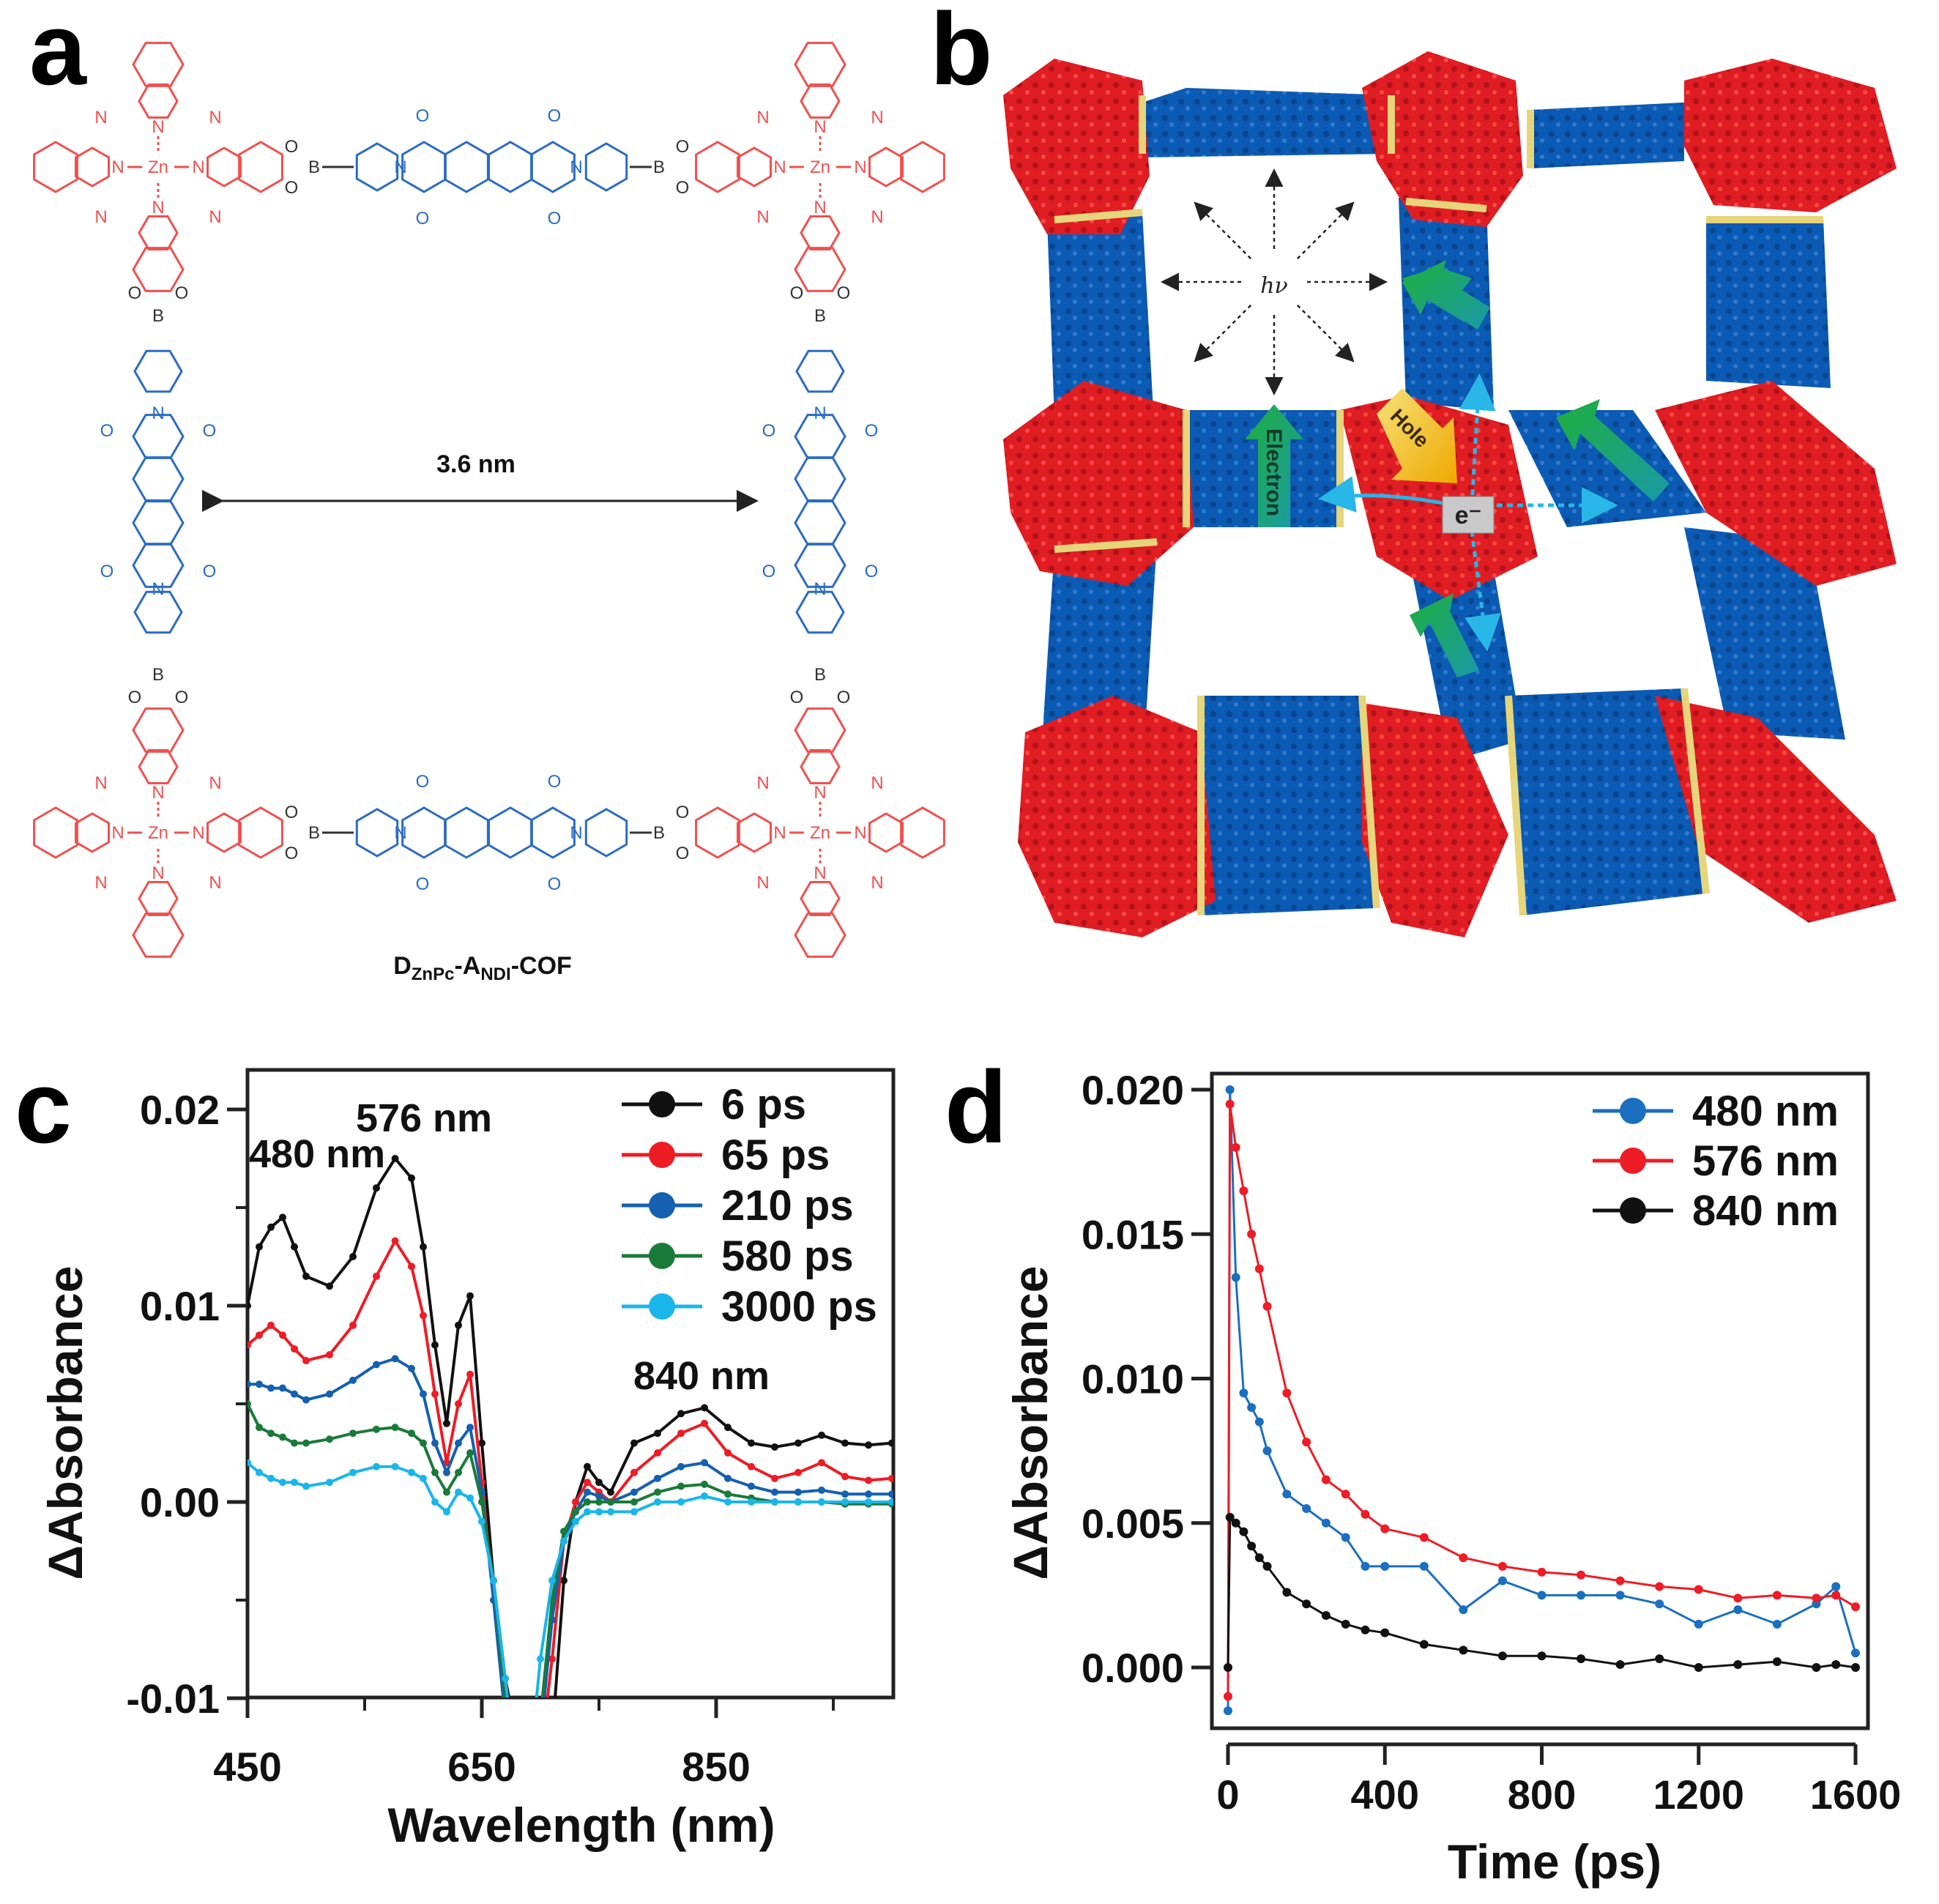 Image resolution: width=1939 pixels, height=1904 pixels. What do you see at coordinates (581, 1825) in the screenshot?
I see `x-axis-title: Wavelength (nm)` at bounding box center [581, 1825].